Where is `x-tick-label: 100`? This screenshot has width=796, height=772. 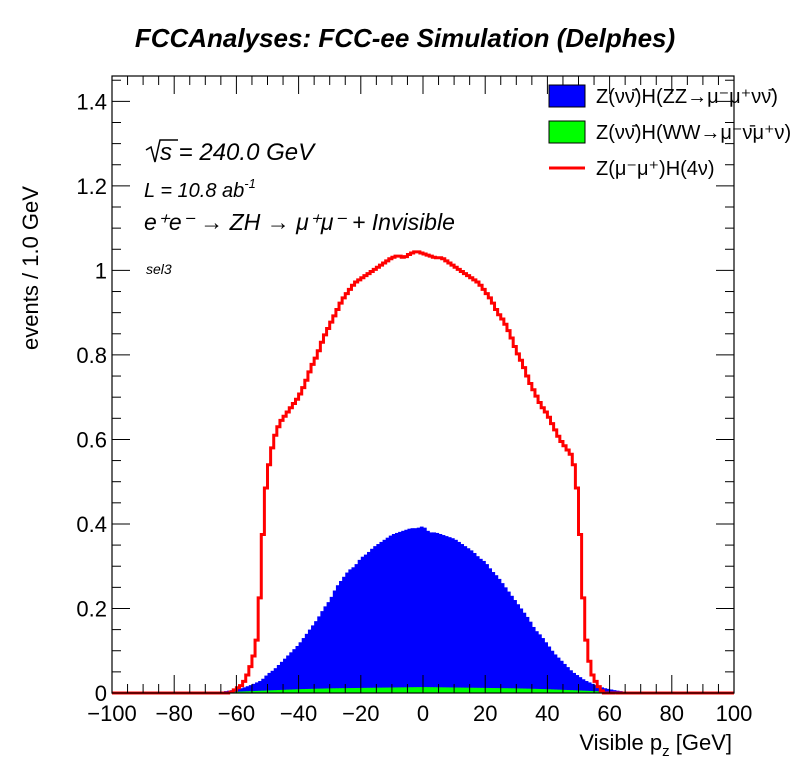 x-tick-label: 100 is located at coordinates (734, 713).